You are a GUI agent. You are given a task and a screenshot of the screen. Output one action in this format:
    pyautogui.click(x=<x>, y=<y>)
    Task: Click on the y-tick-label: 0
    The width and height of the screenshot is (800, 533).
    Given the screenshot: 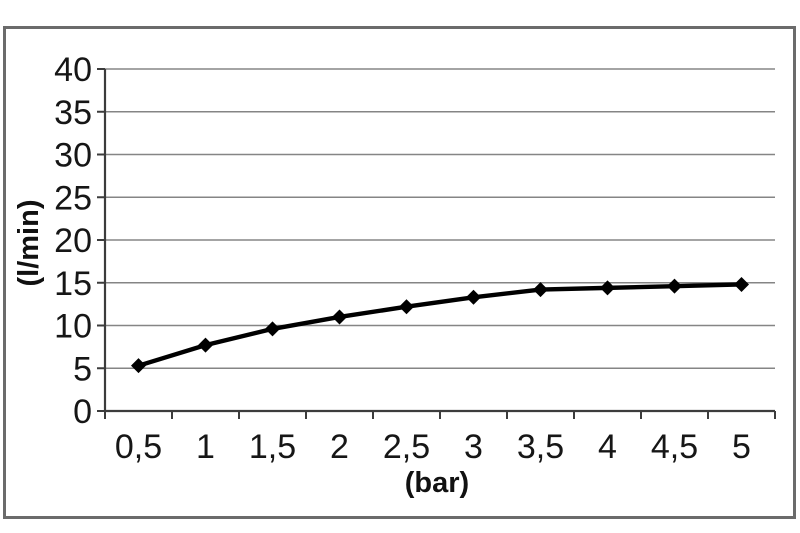 What is the action you would take?
    pyautogui.click(x=82, y=412)
    